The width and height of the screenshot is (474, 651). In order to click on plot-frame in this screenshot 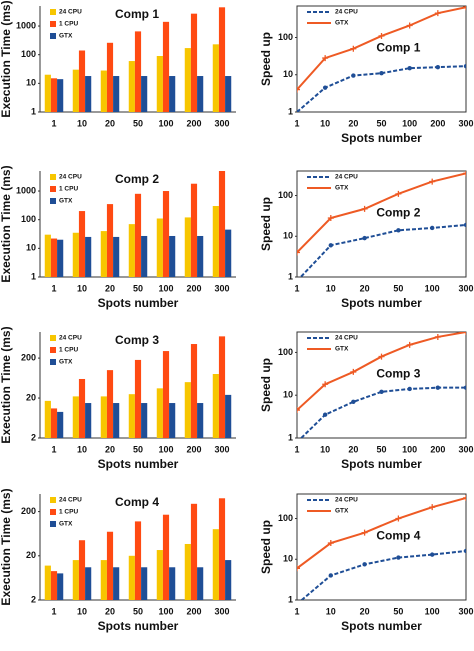, I will do `click(381, 224)`.